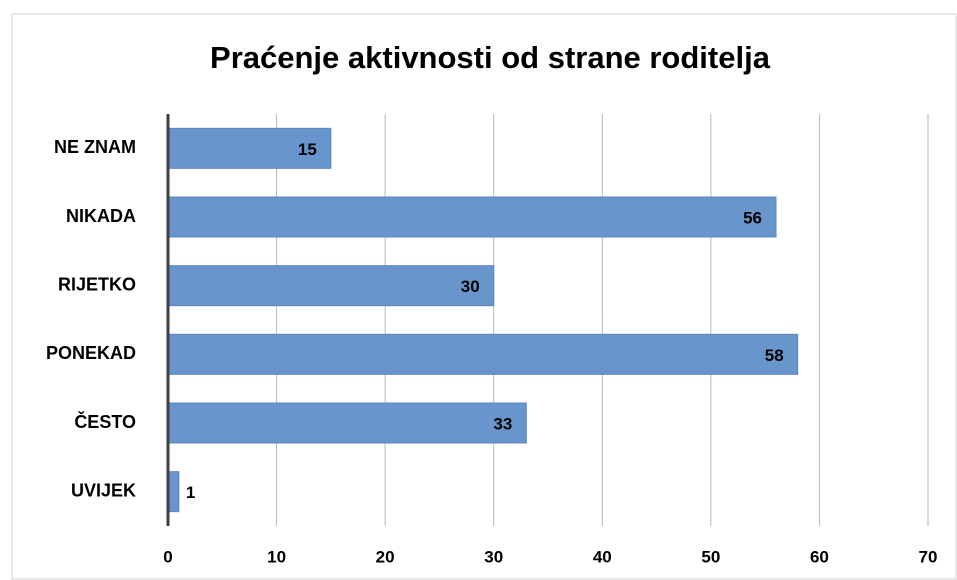 This screenshot has width=957, height=580. I want to click on y-tick-label: PONEKAD, so click(91, 353).